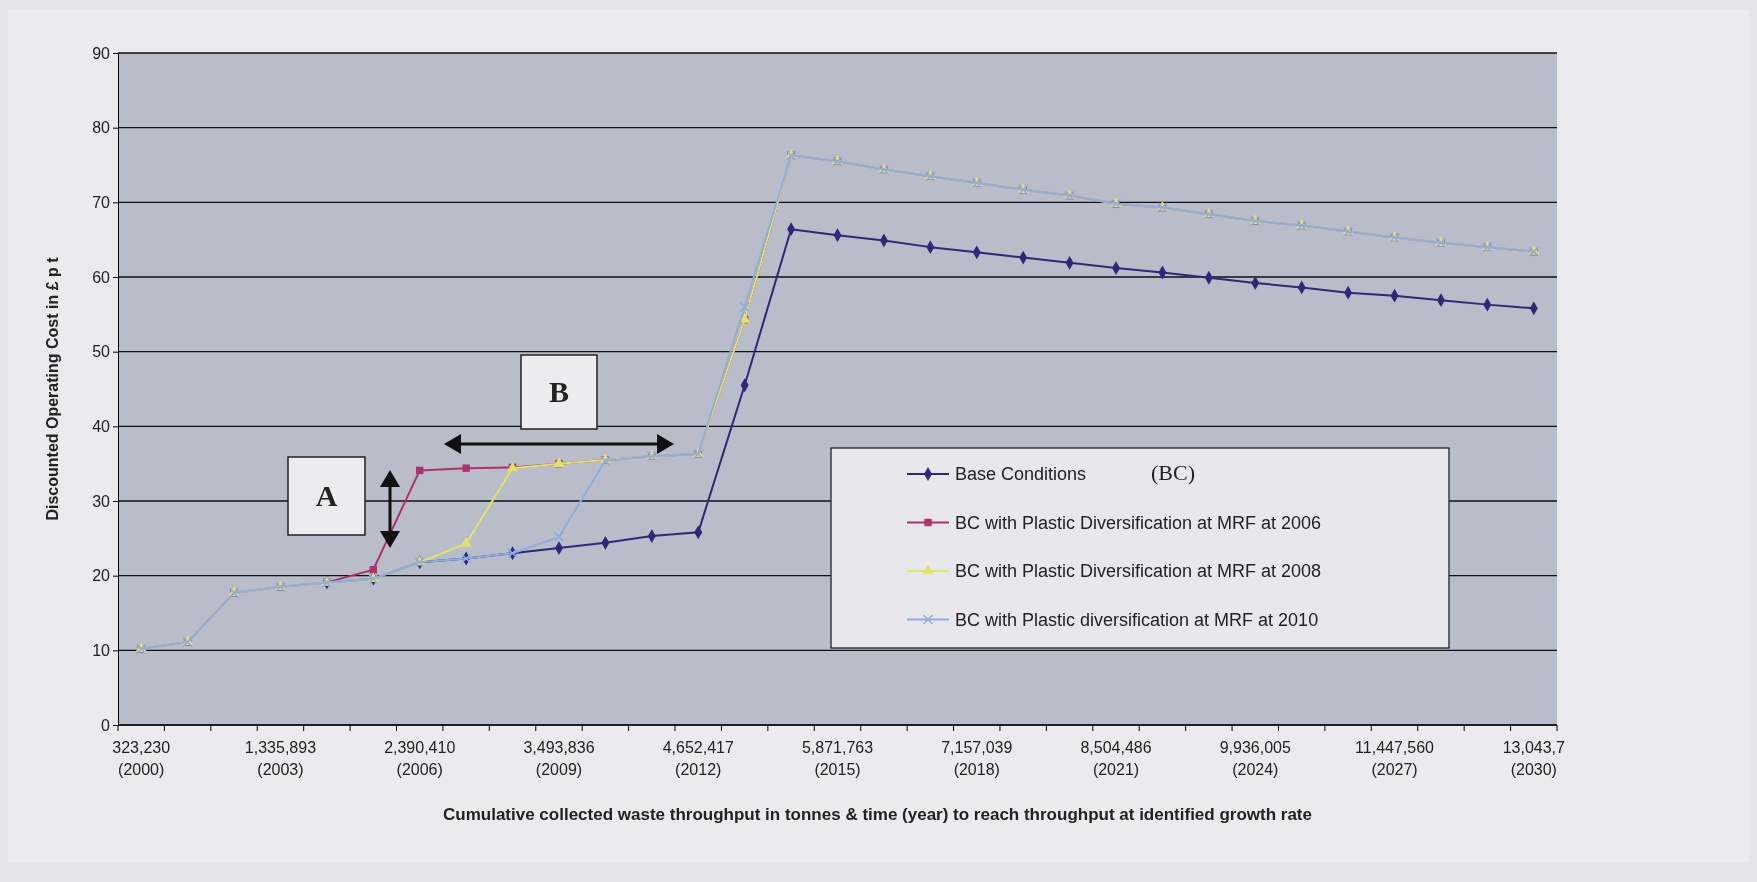 Image resolution: width=1757 pixels, height=882 pixels. What do you see at coordinates (101, 128) in the screenshot?
I see `y-tick-label: 80` at bounding box center [101, 128].